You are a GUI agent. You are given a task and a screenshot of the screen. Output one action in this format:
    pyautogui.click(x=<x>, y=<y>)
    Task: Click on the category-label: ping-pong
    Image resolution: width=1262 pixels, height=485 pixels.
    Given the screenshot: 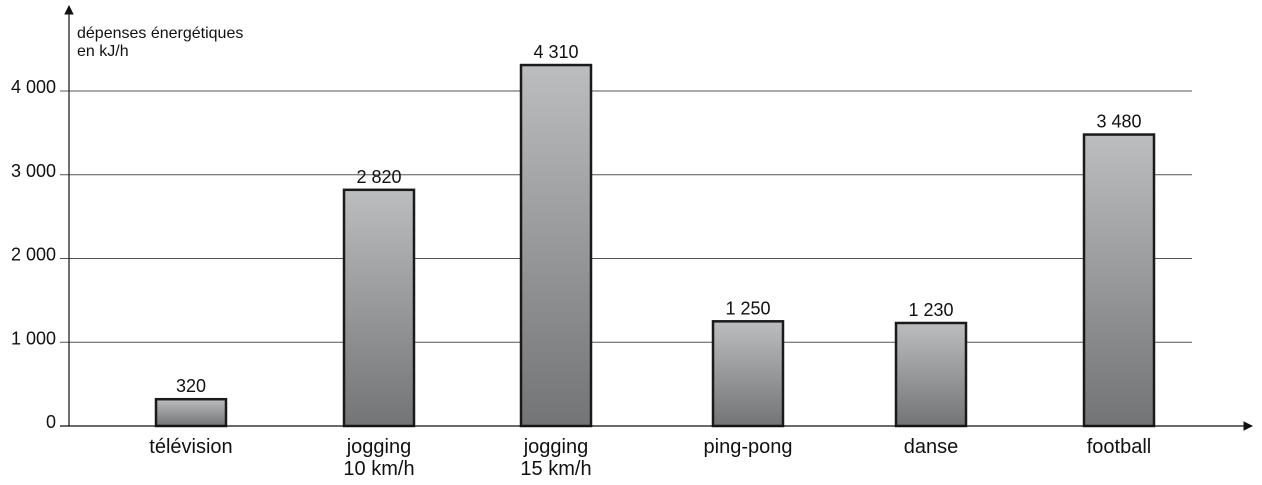 What is the action you would take?
    pyautogui.click(x=748, y=447)
    